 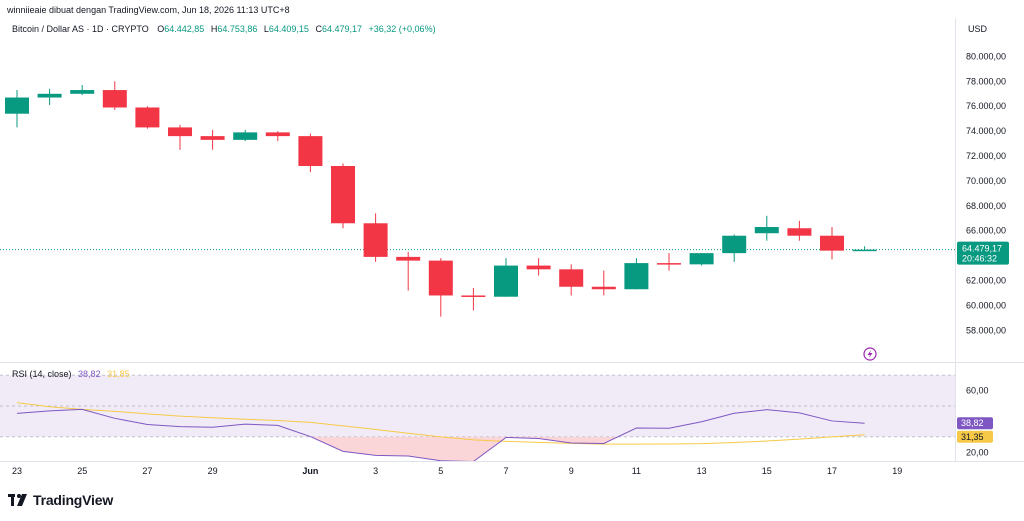 What do you see at coordinates (161, 29) in the screenshot?
I see `open-label: O` at bounding box center [161, 29].